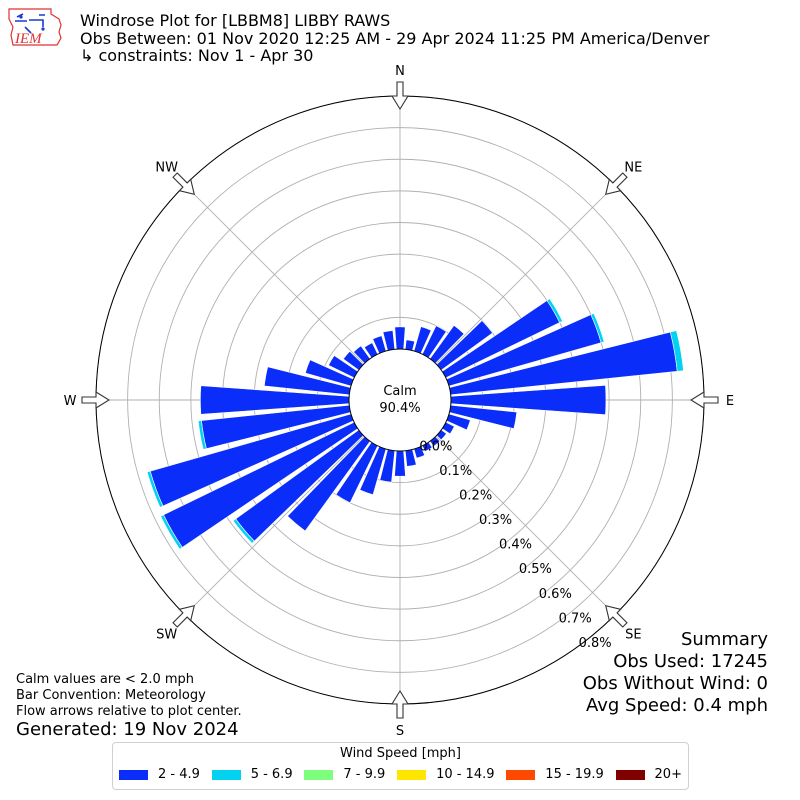 This screenshot has height=800, width=800. What do you see at coordinates (105, 679) in the screenshot?
I see `calm-note: Calm values are < 2.0 mph` at bounding box center [105, 679].